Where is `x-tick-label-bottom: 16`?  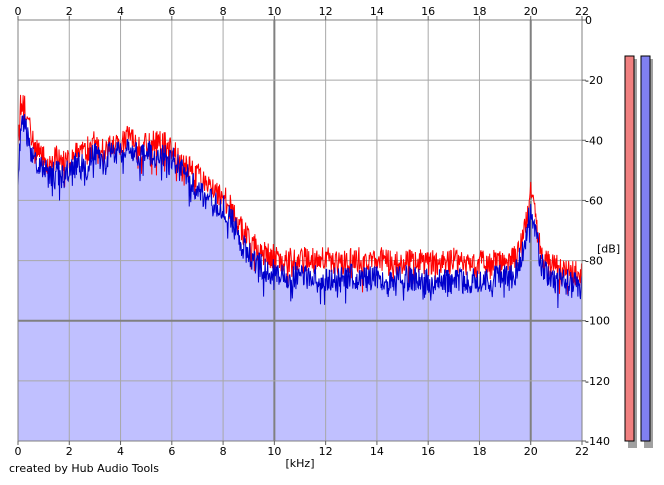 x-tick-label-bottom: 16 is located at coordinates (428, 451).